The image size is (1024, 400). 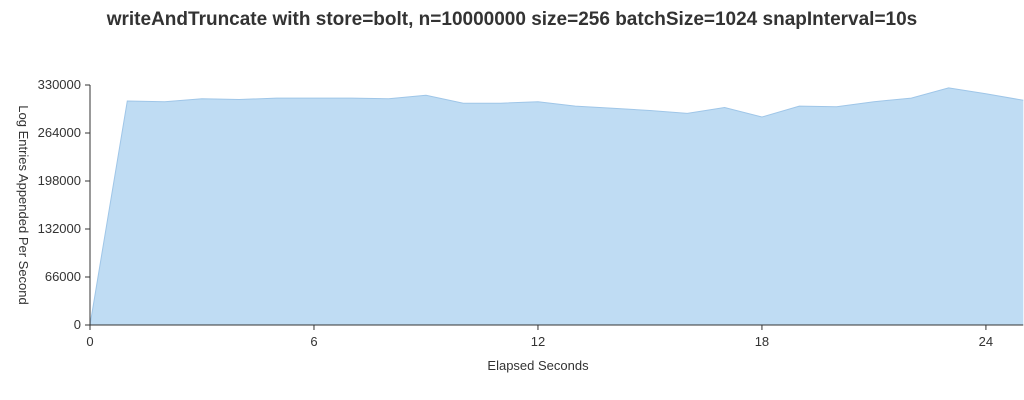 I want to click on x-tick-label: 12, so click(x=538, y=341).